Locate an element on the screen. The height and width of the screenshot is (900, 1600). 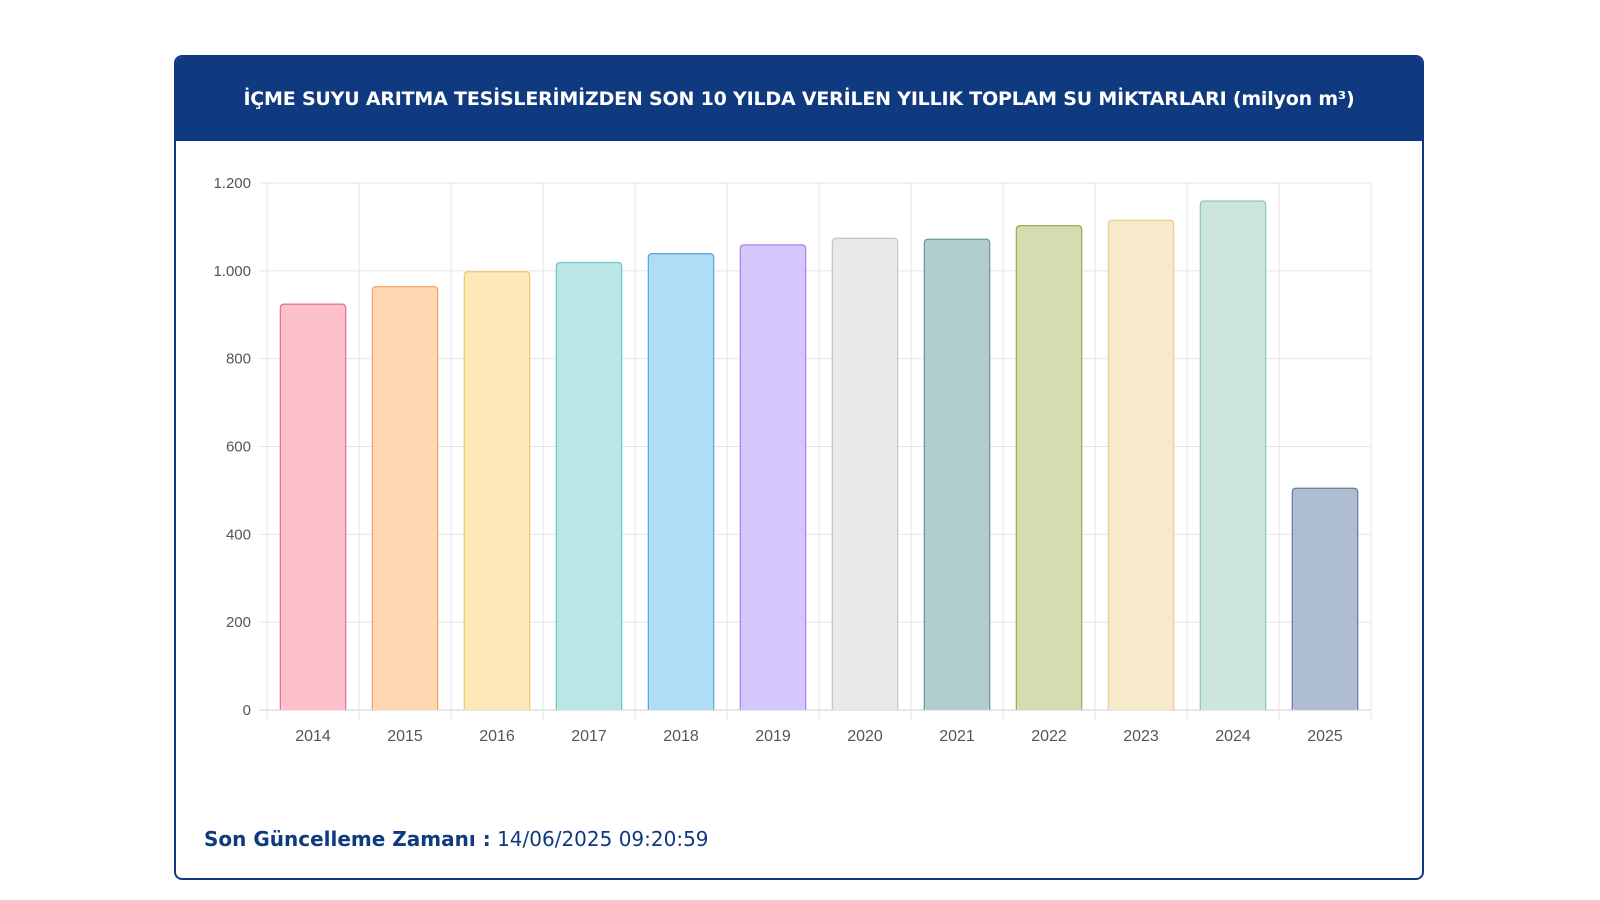
y-tick-label: 1.000 is located at coordinates (232, 271).